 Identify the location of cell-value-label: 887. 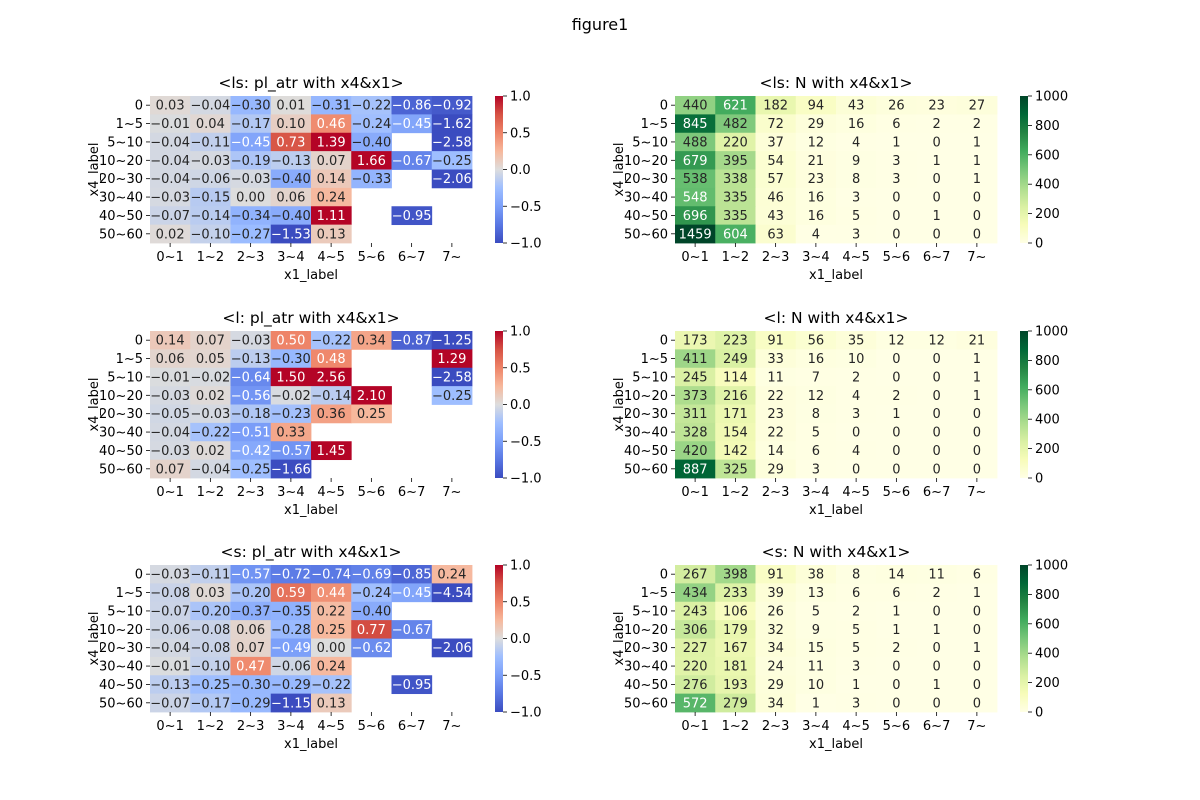
(695, 469).